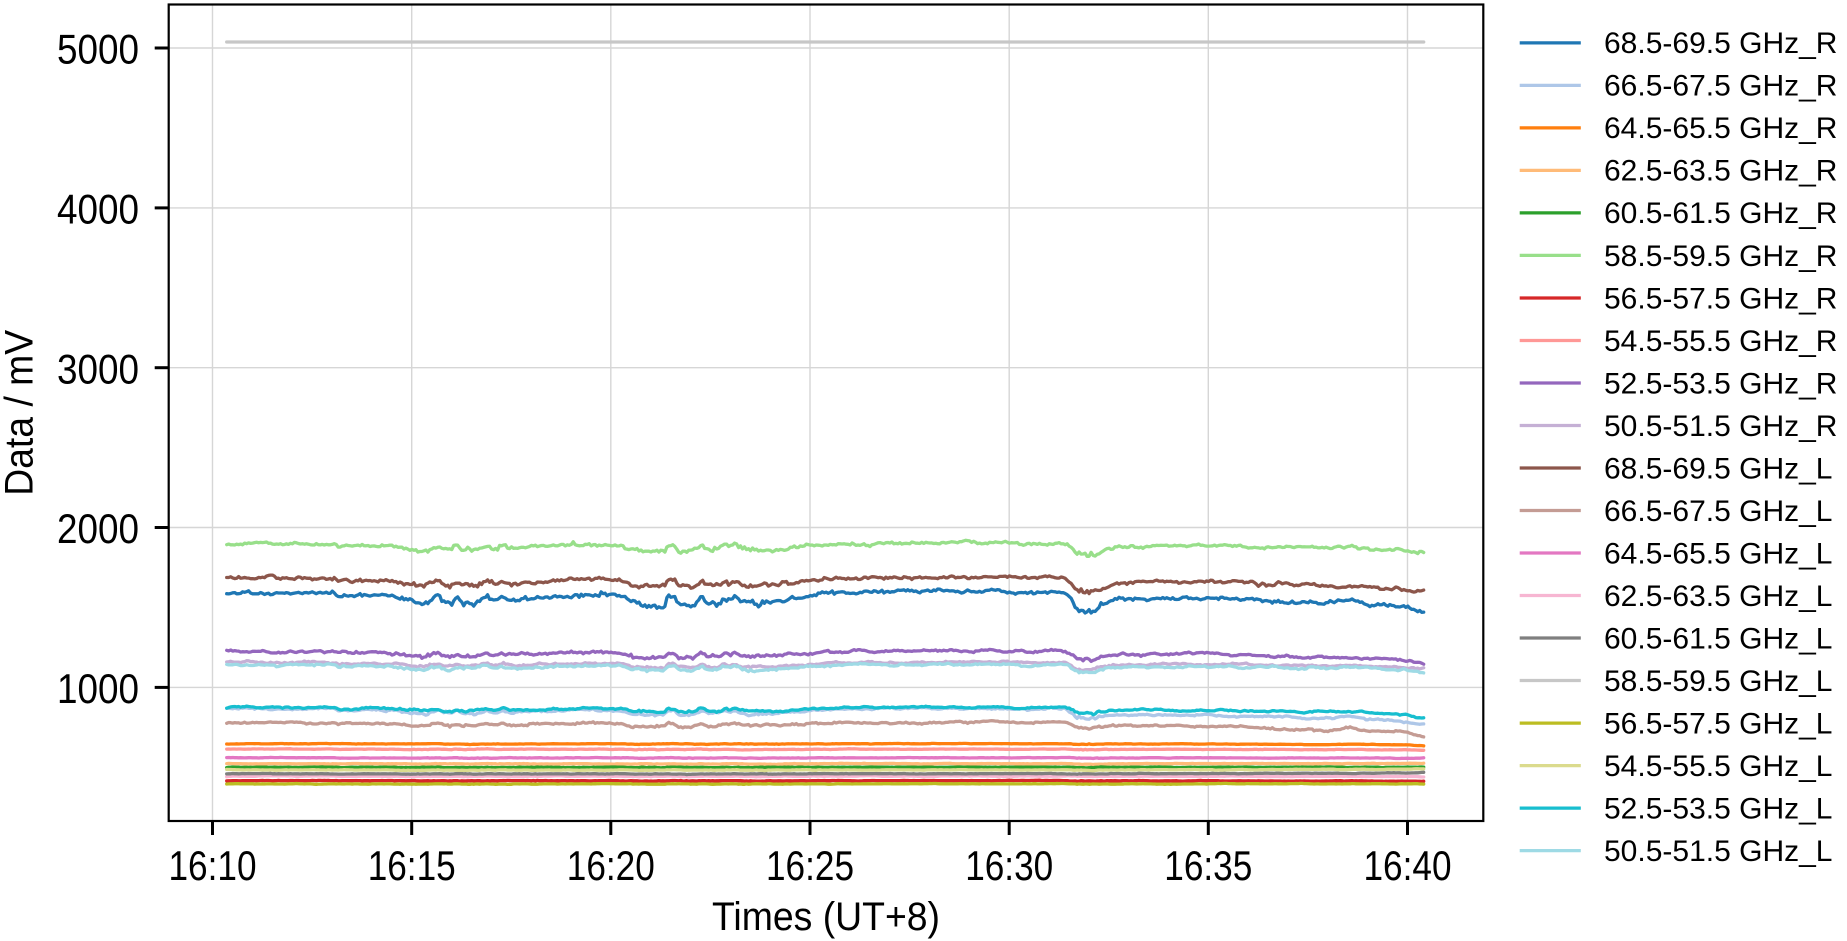  I want to click on svg-text: 66.5-67.5 GHz_L, so click(1718, 511).